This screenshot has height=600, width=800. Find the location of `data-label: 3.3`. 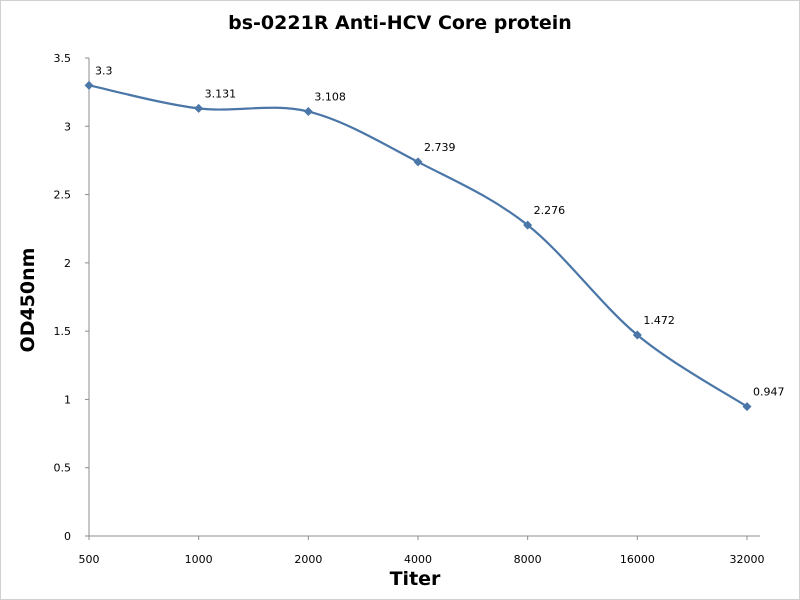

data-label: 3.3 is located at coordinates (104, 70).